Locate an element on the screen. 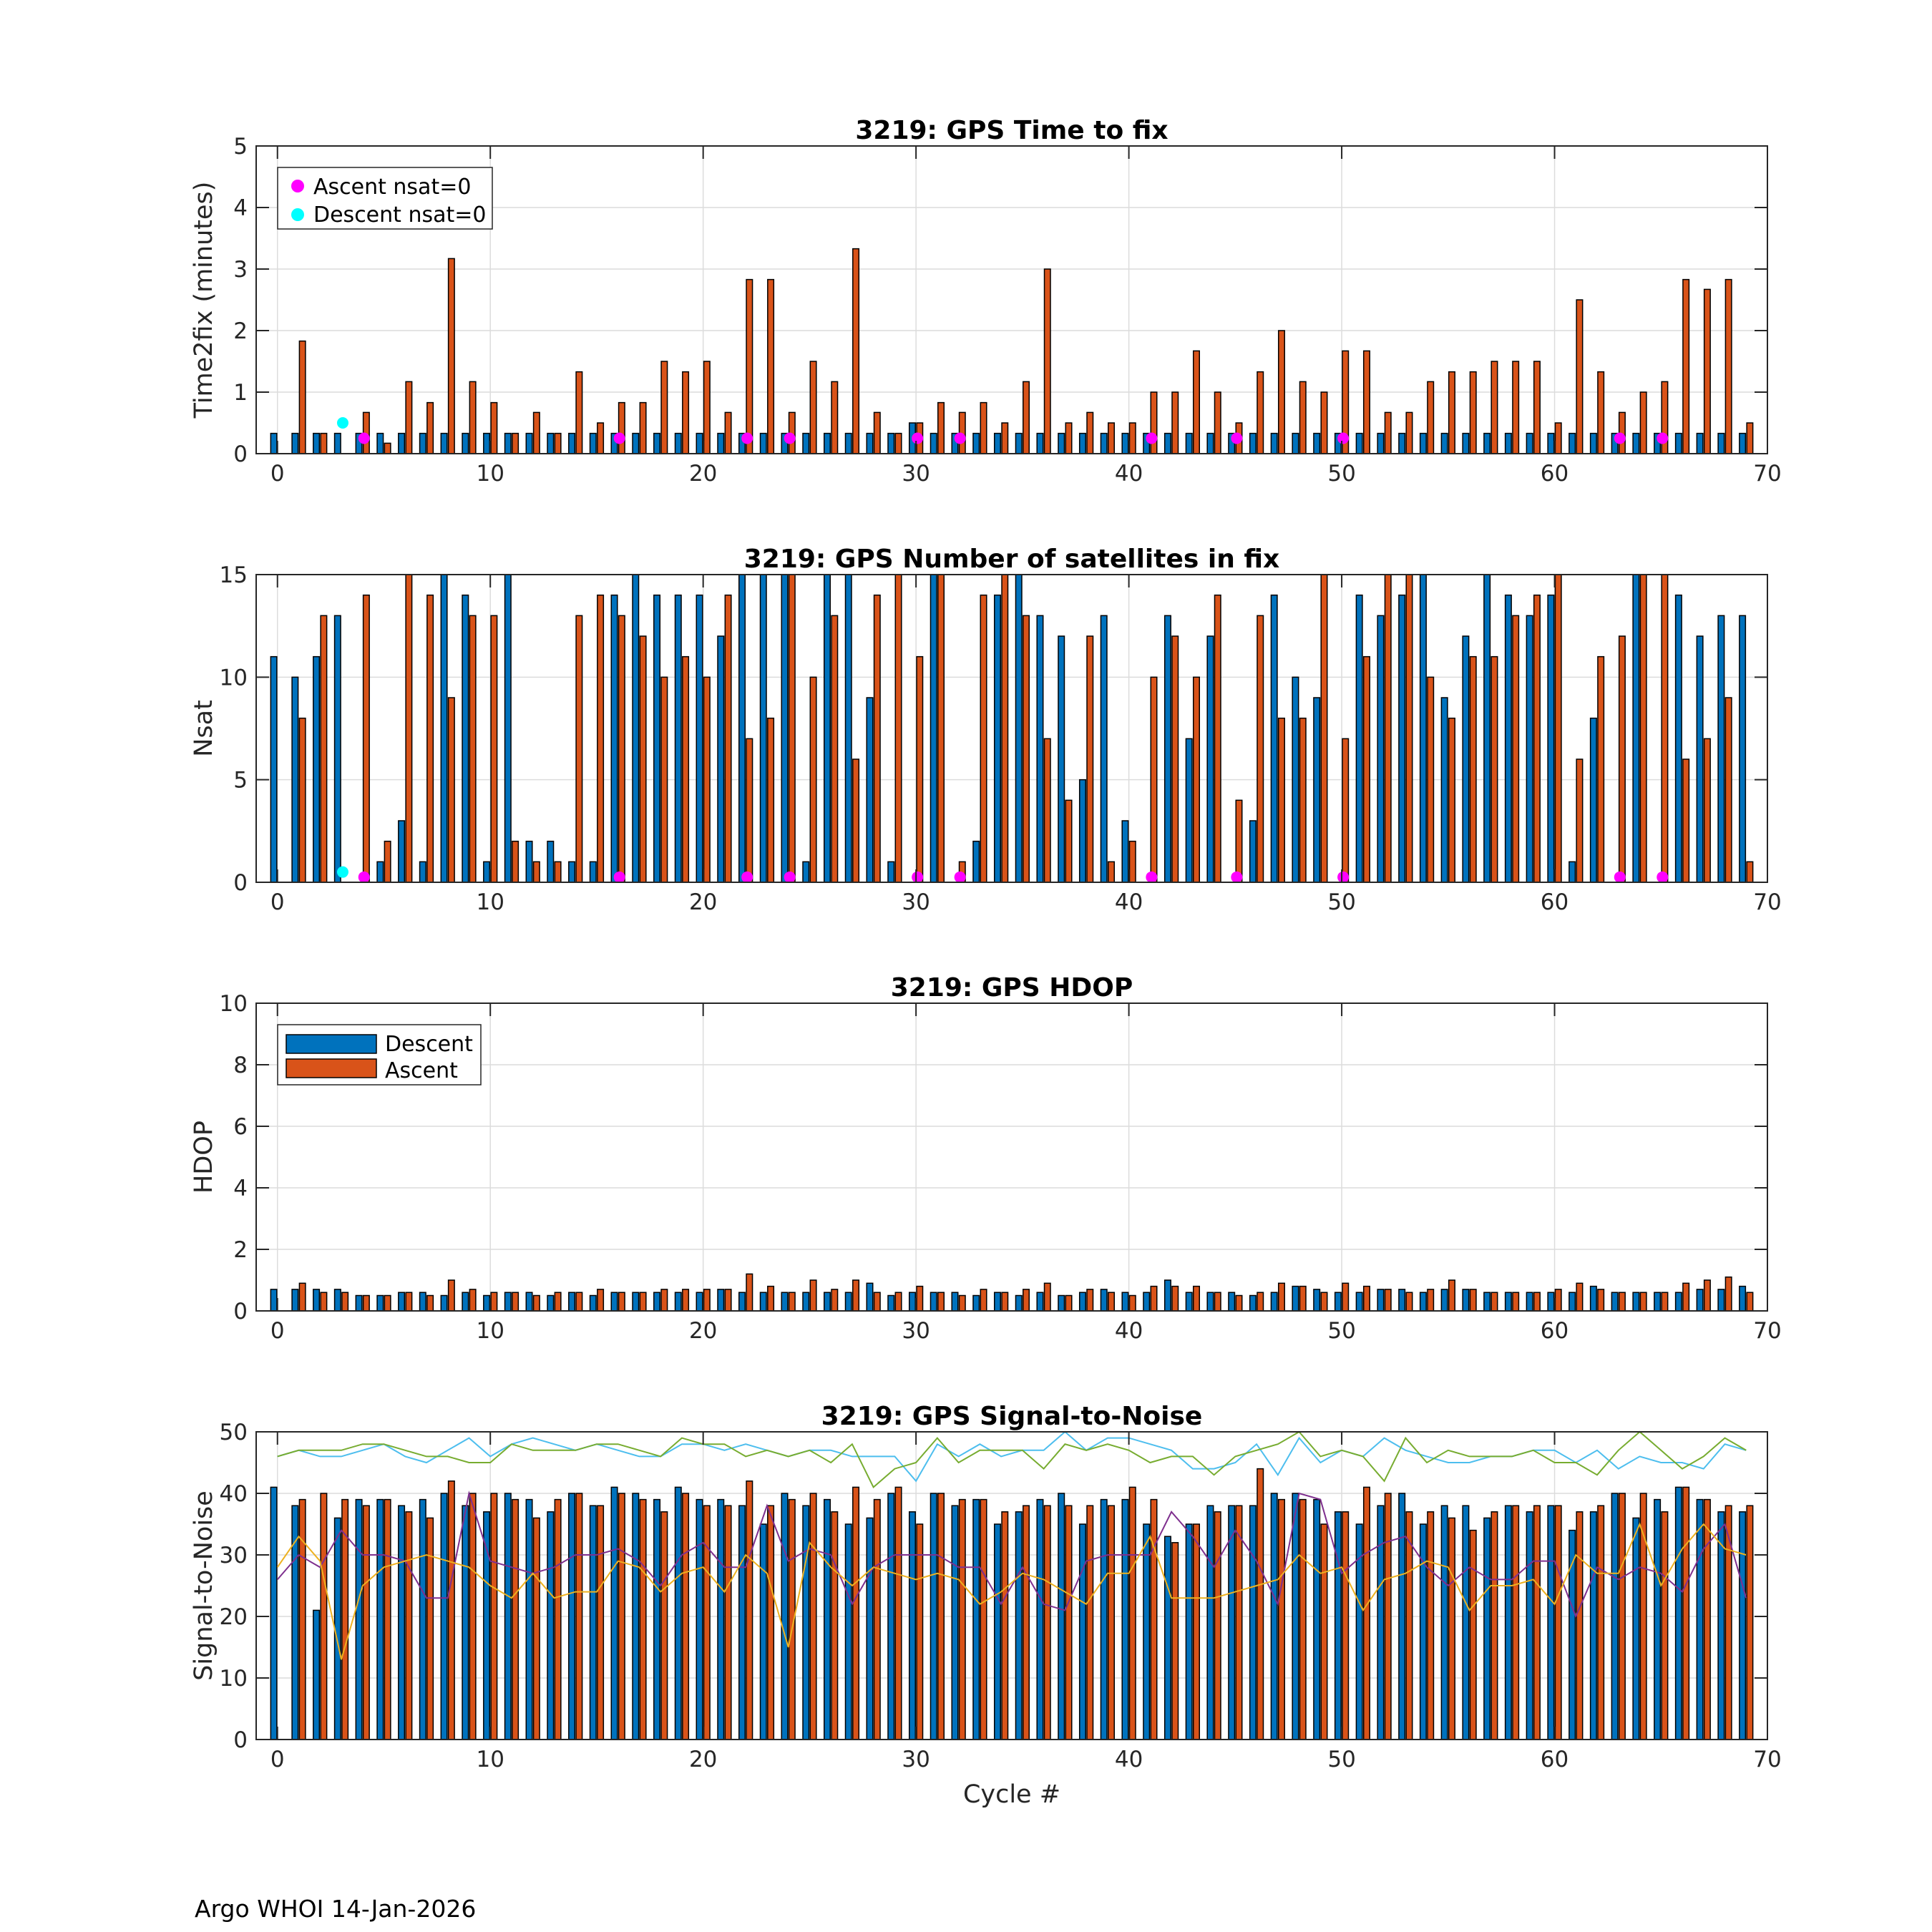  y-tick-label: 3 is located at coordinates (240, 270).